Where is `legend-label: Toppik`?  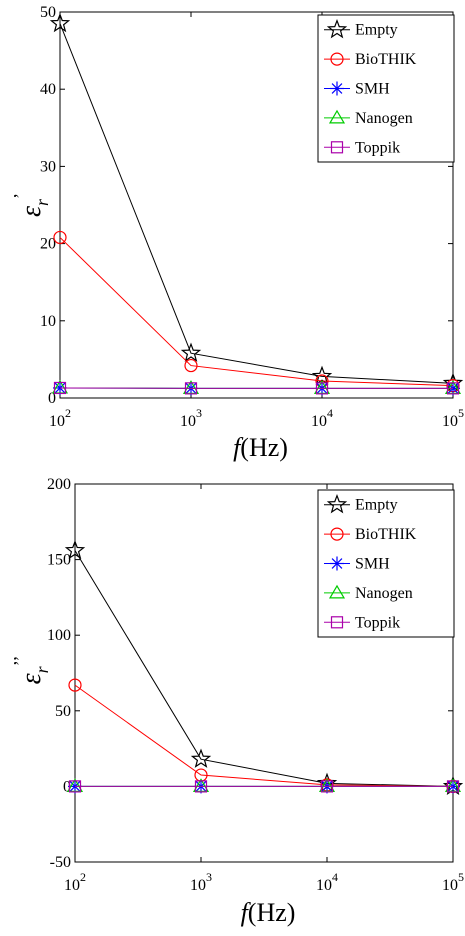
legend-label: Toppik is located at coordinates (377, 147).